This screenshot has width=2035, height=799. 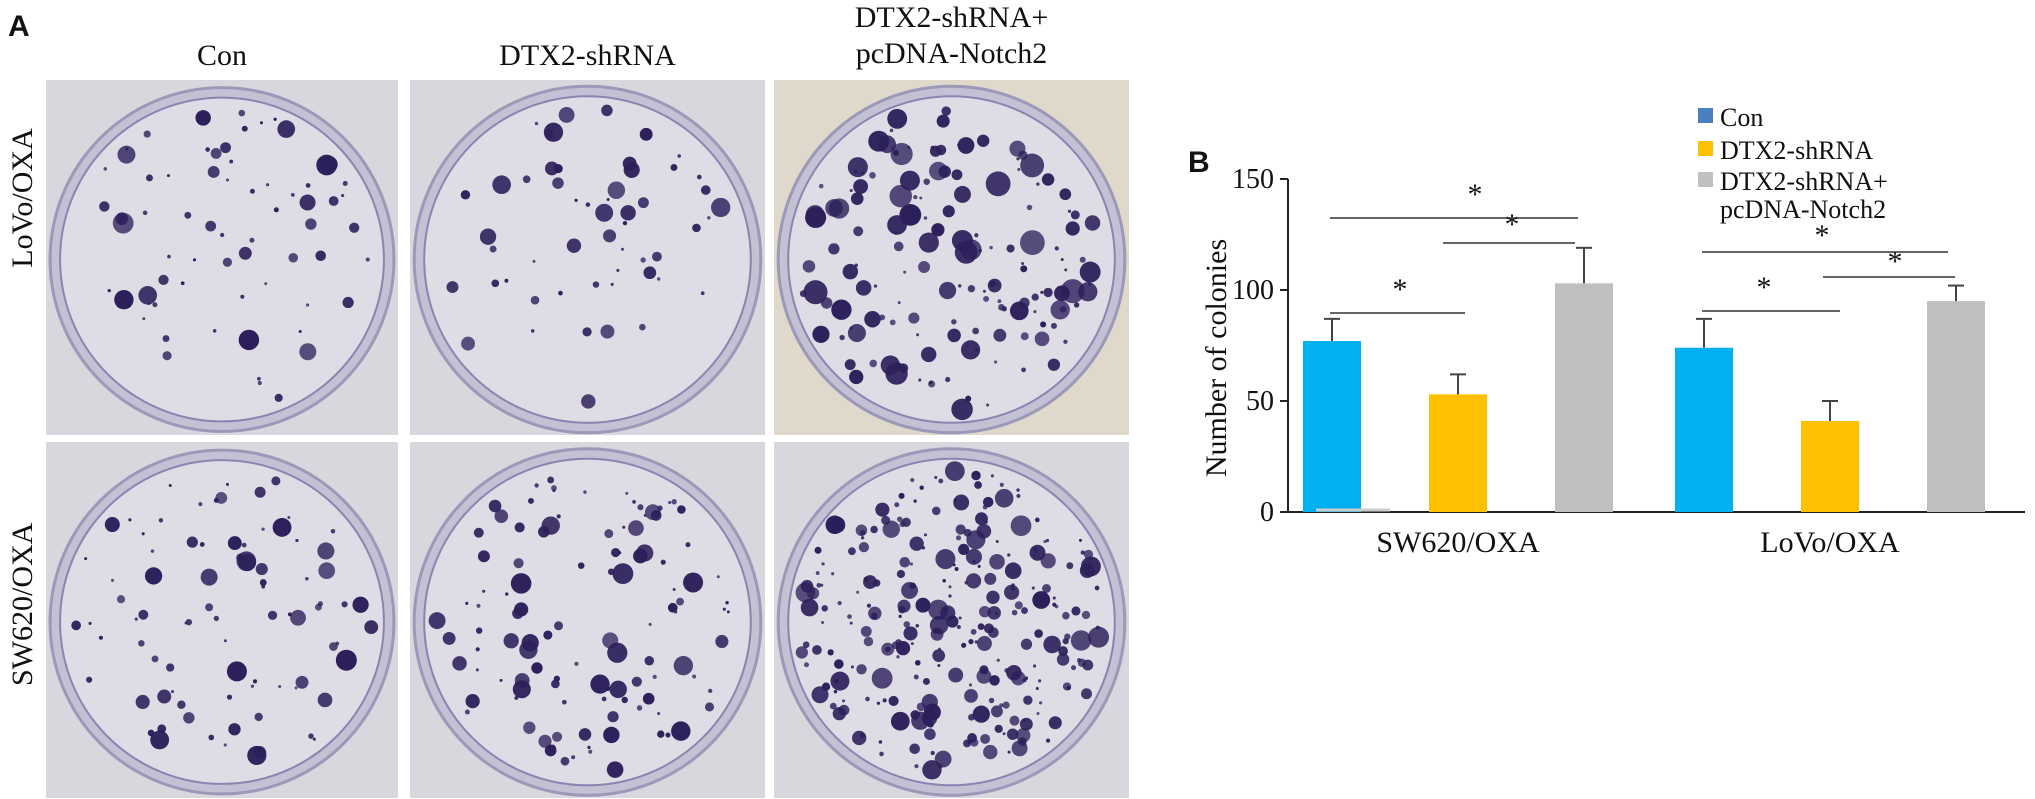 I want to click on column-header-dtx2-shrna: DTX2-shRNA, so click(x=587, y=56).